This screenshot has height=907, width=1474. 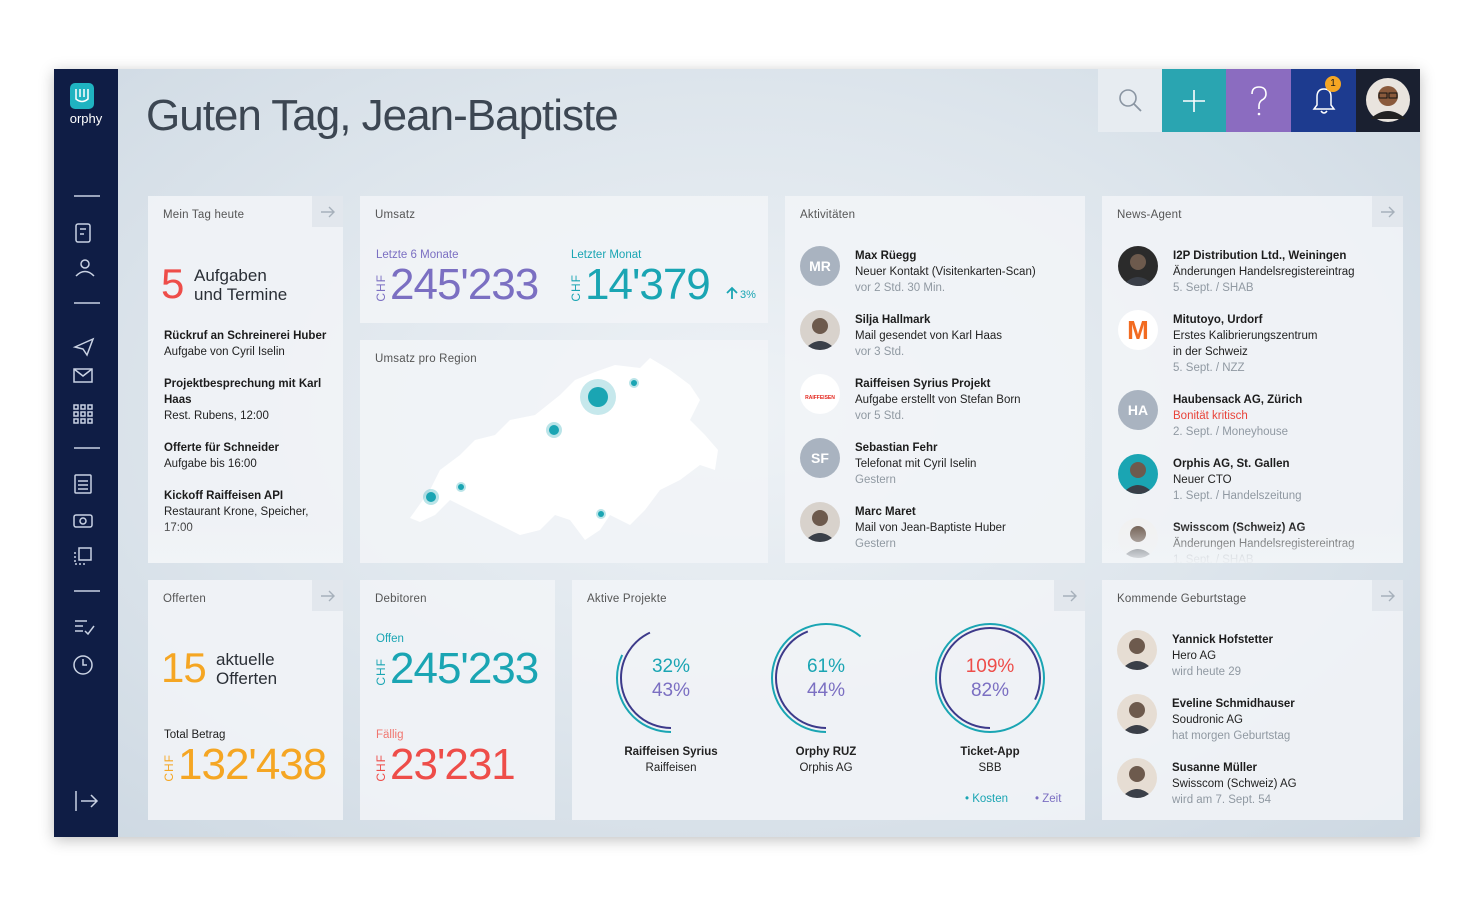 I want to click on news-source: 5. Sept. / SHAB, so click(x=1213, y=288).